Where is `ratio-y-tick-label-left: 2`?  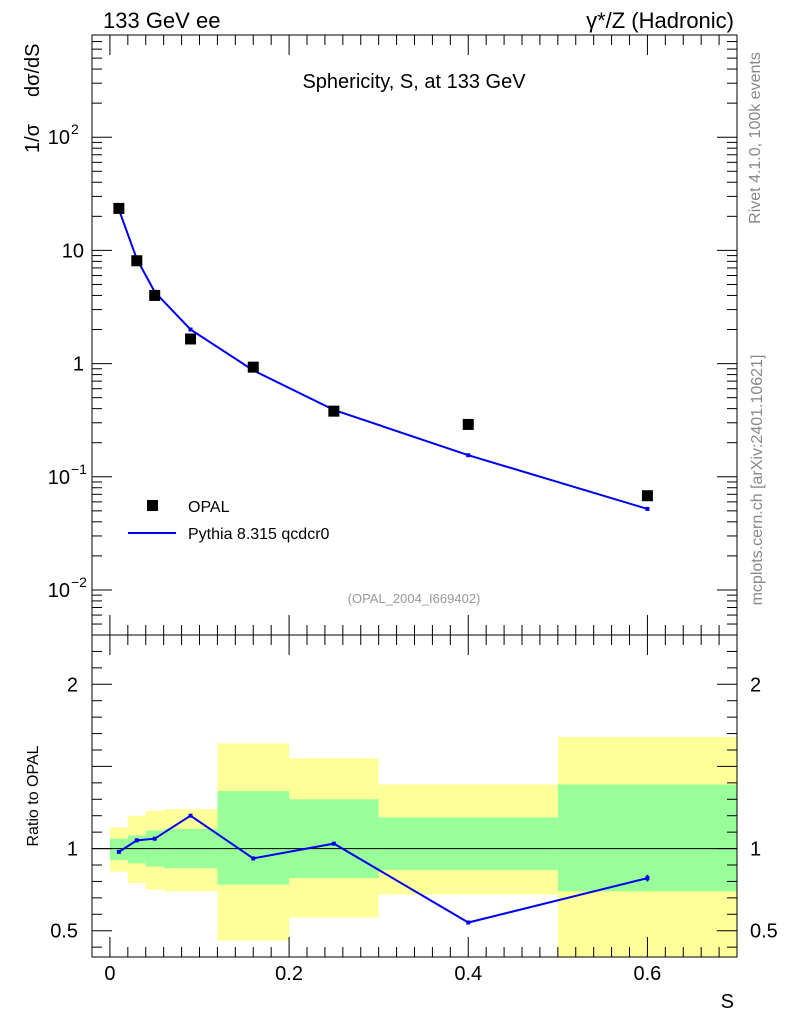
ratio-y-tick-label-left: 2 is located at coordinates (72, 685).